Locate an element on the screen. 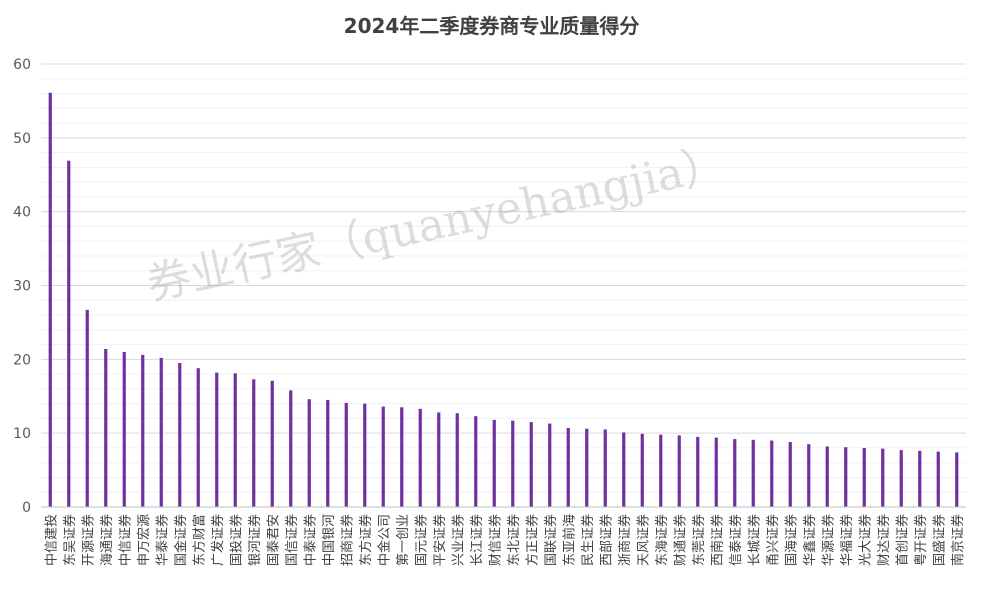 This screenshot has width=983, height=601. x-tick-label: 粤开证券 is located at coordinates (921, 540).